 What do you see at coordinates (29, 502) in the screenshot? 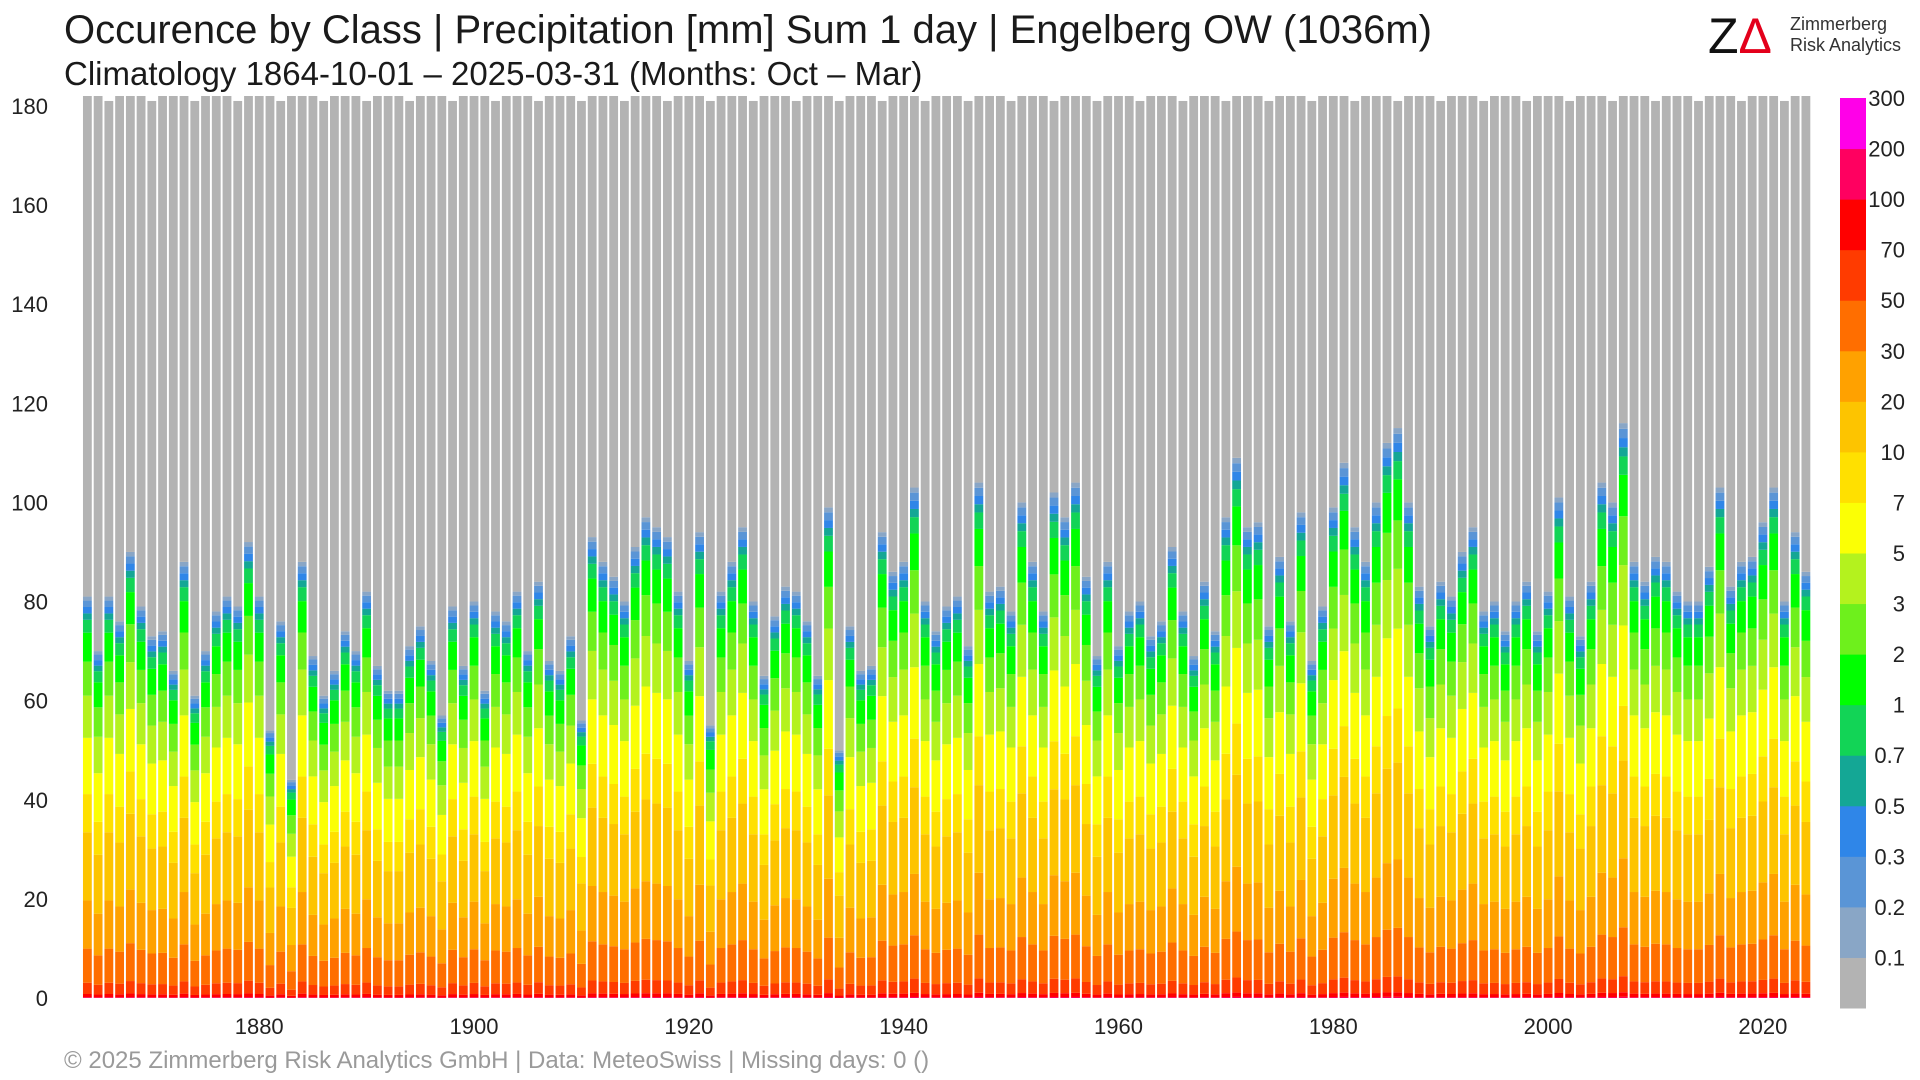
I see `y-tick-label: 100` at bounding box center [29, 502].